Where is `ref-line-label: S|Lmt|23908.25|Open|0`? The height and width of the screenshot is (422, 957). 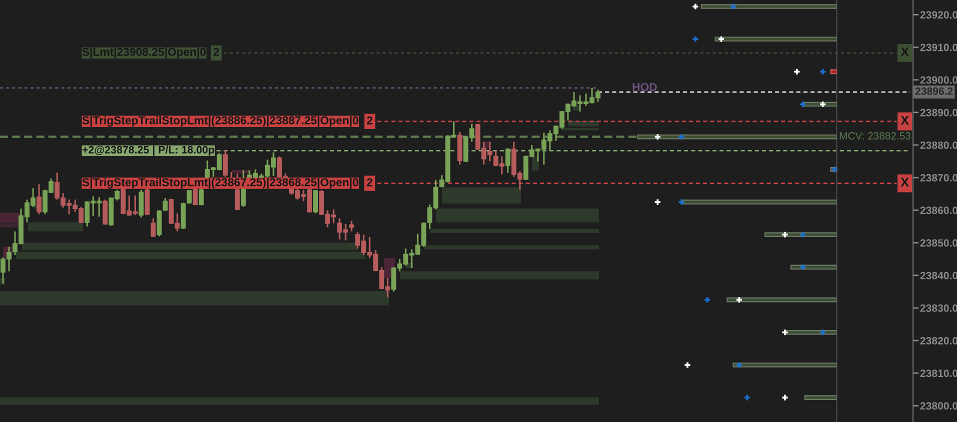
ref-line-label: S|Lmt|23908.25|Open|0 is located at coordinates (144, 53).